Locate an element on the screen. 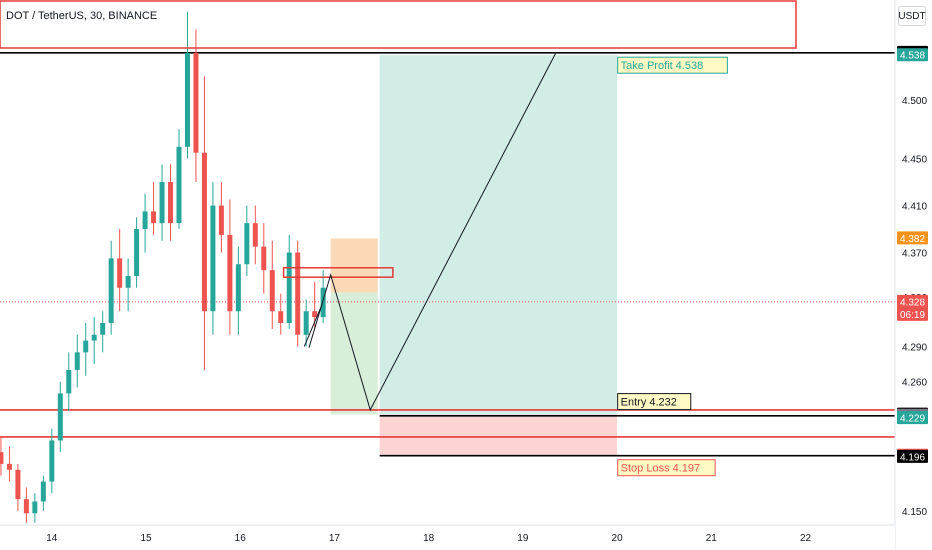  time-axis-bg is located at coordinates (447, 537).